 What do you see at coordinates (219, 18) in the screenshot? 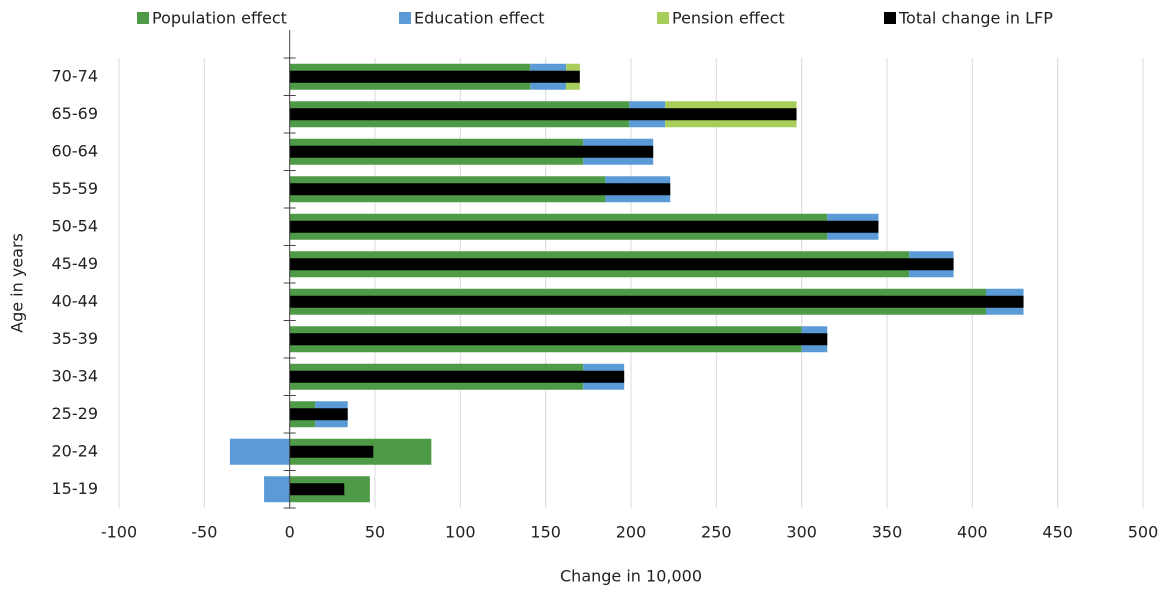
I see `legend-label: Population effect` at bounding box center [219, 18].